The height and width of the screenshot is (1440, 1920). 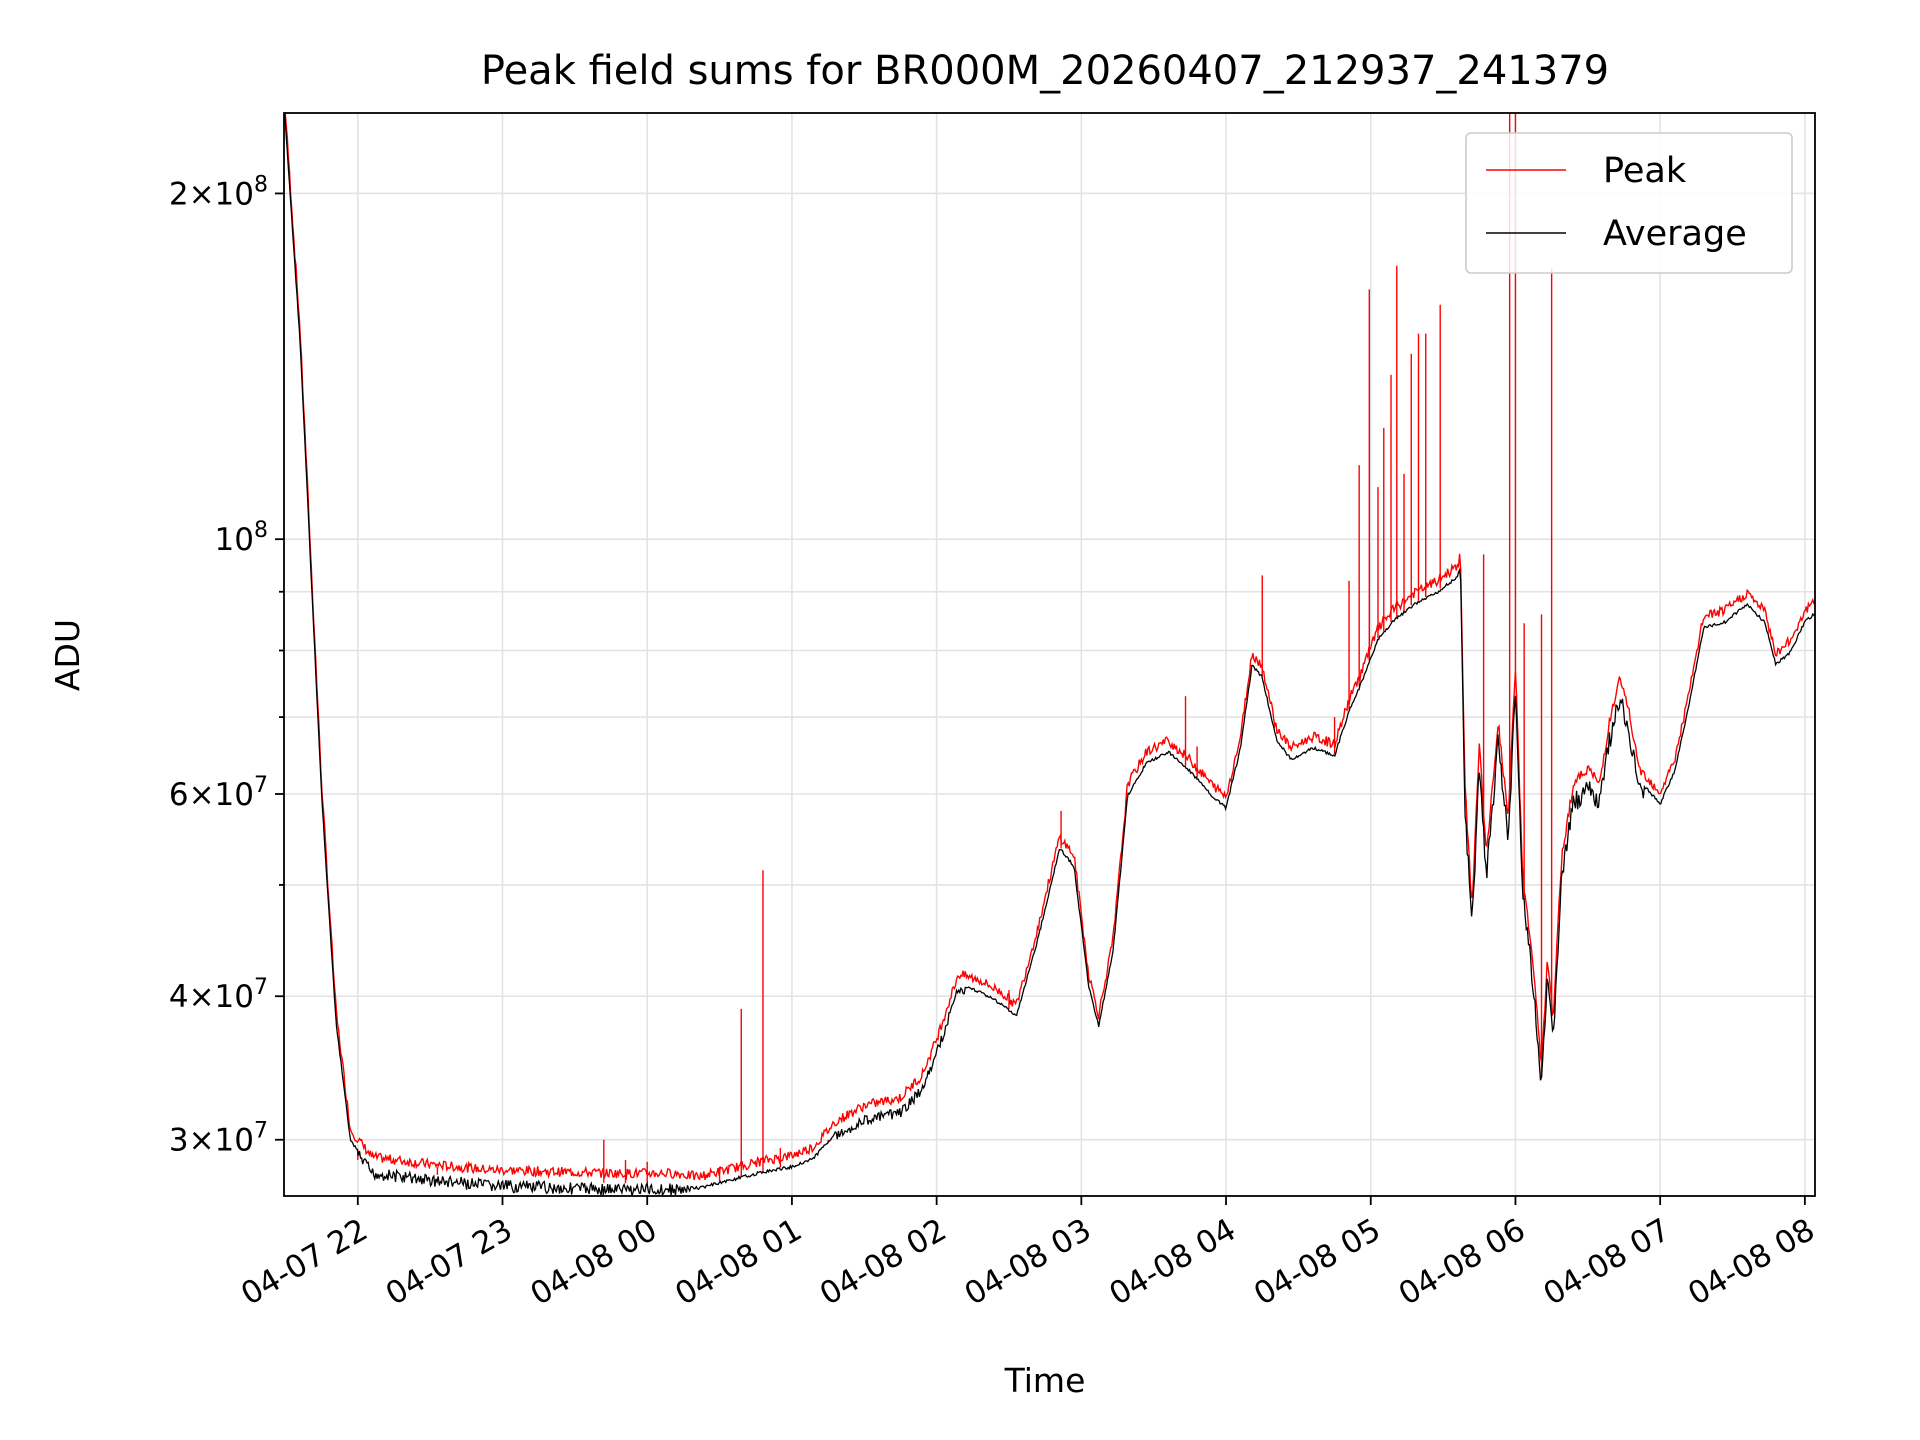 What do you see at coordinates (218, 793) in the screenshot?
I see `y-tick-label: 6×107` at bounding box center [218, 793].